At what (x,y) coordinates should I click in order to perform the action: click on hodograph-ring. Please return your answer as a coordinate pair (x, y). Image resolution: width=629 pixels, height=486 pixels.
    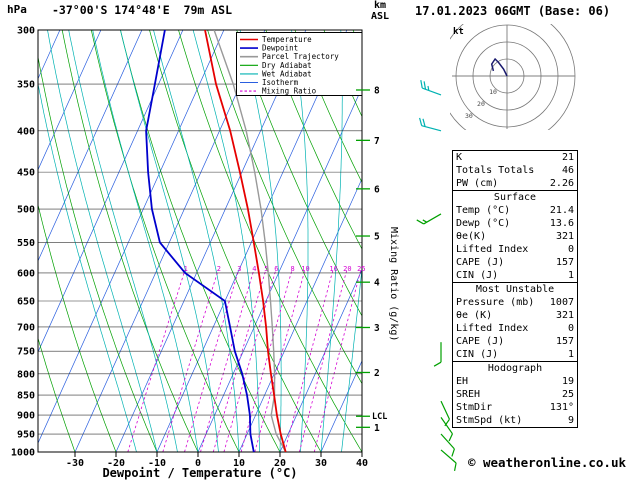
    Looking at the image, I should click on (507, 76).